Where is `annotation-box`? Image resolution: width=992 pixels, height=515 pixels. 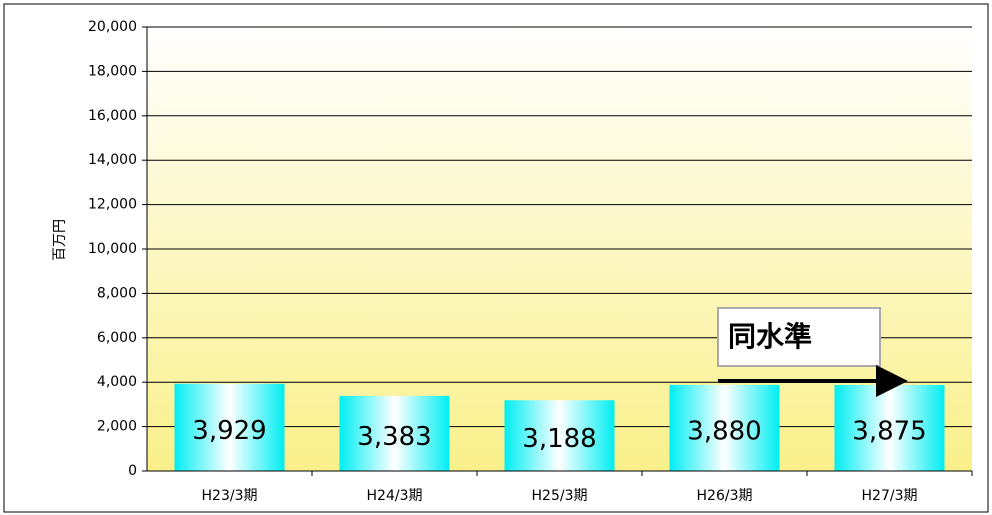
annotation-box is located at coordinates (799, 337).